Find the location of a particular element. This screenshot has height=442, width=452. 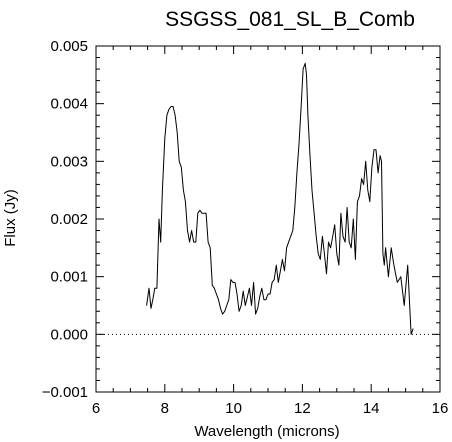

chart-title: SSGSS_081_SL_B_Comb is located at coordinates (290, 19).